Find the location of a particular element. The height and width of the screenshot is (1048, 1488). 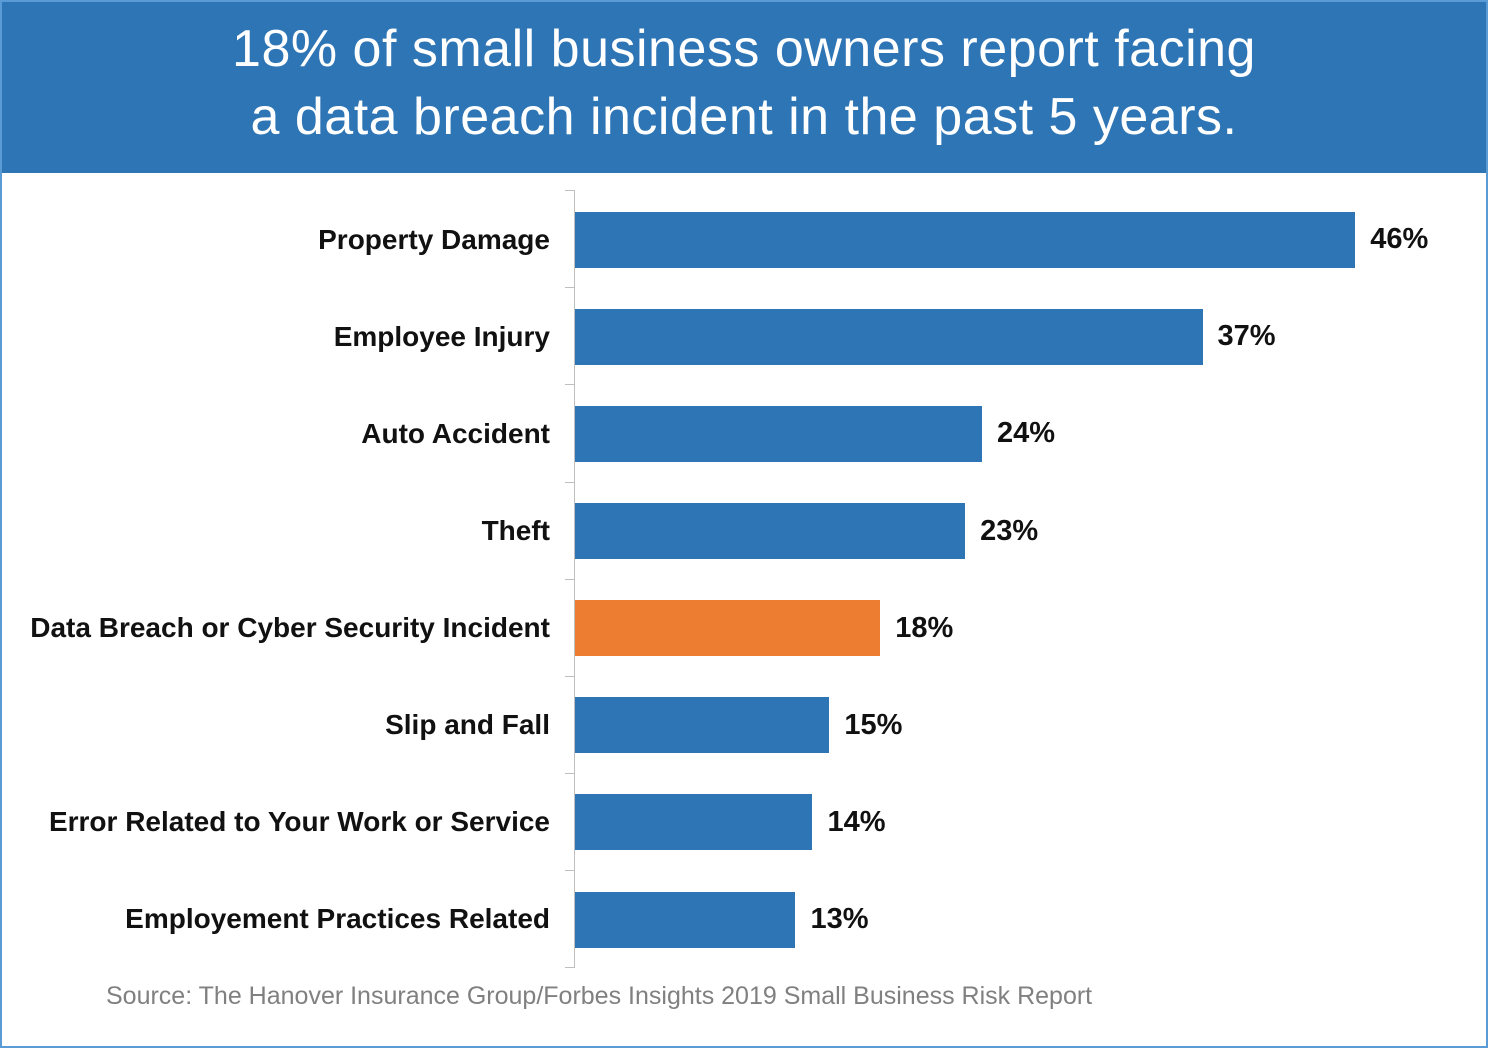

category-label: Property Damage is located at coordinates (434, 239).